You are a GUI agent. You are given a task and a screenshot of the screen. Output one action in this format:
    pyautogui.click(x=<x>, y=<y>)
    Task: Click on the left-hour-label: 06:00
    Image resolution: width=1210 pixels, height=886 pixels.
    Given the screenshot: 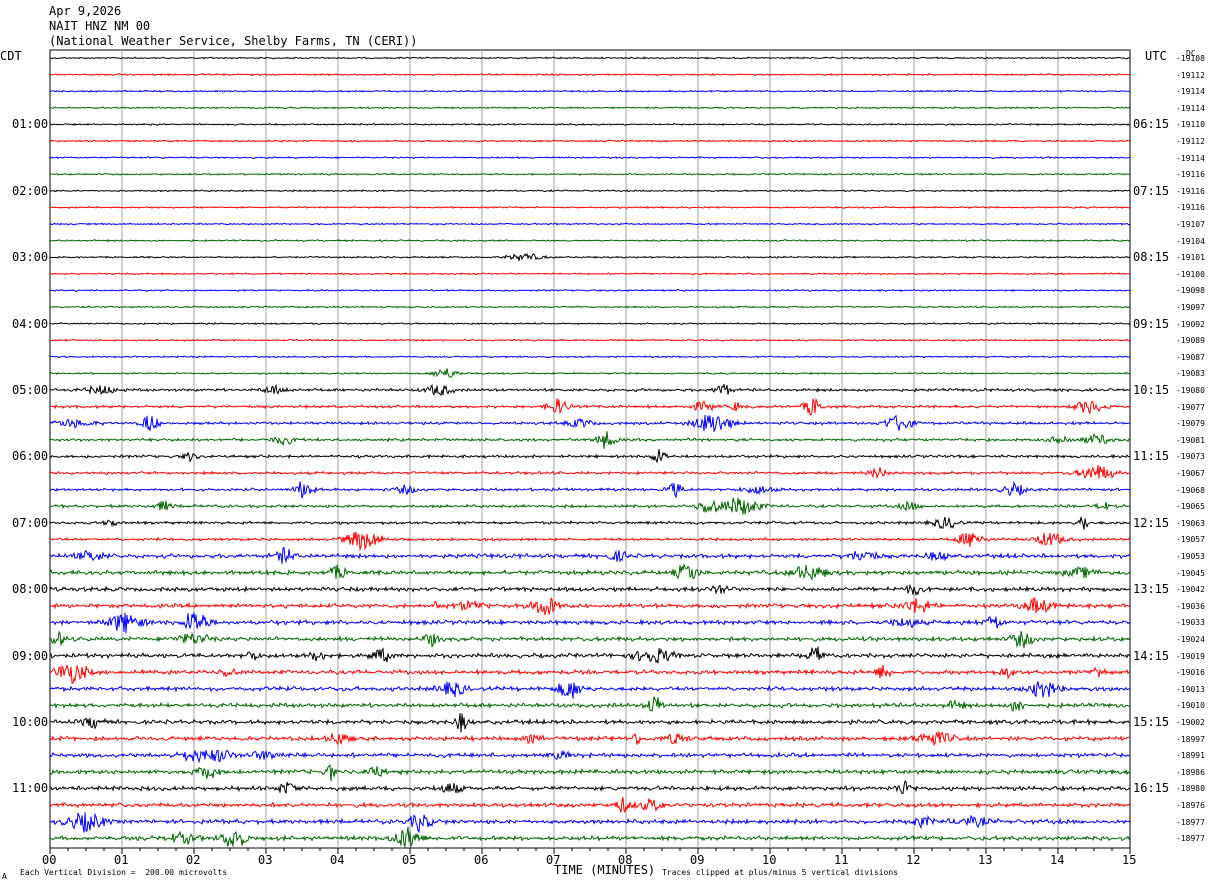 What is the action you would take?
    pyautogui.click(x=30, y=456)
    